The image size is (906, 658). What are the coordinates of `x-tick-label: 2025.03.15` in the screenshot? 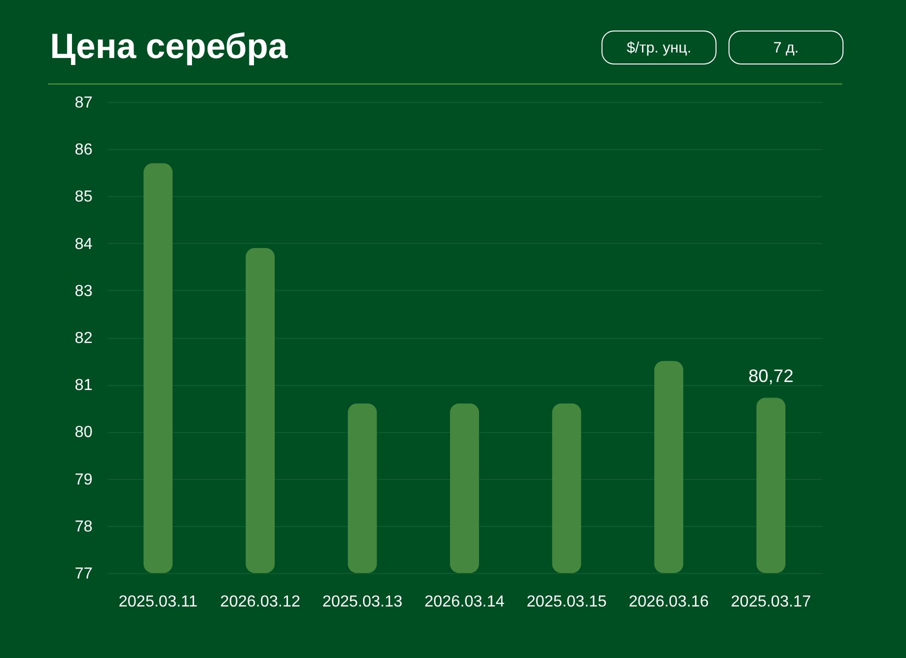 It's located at (566, 602).